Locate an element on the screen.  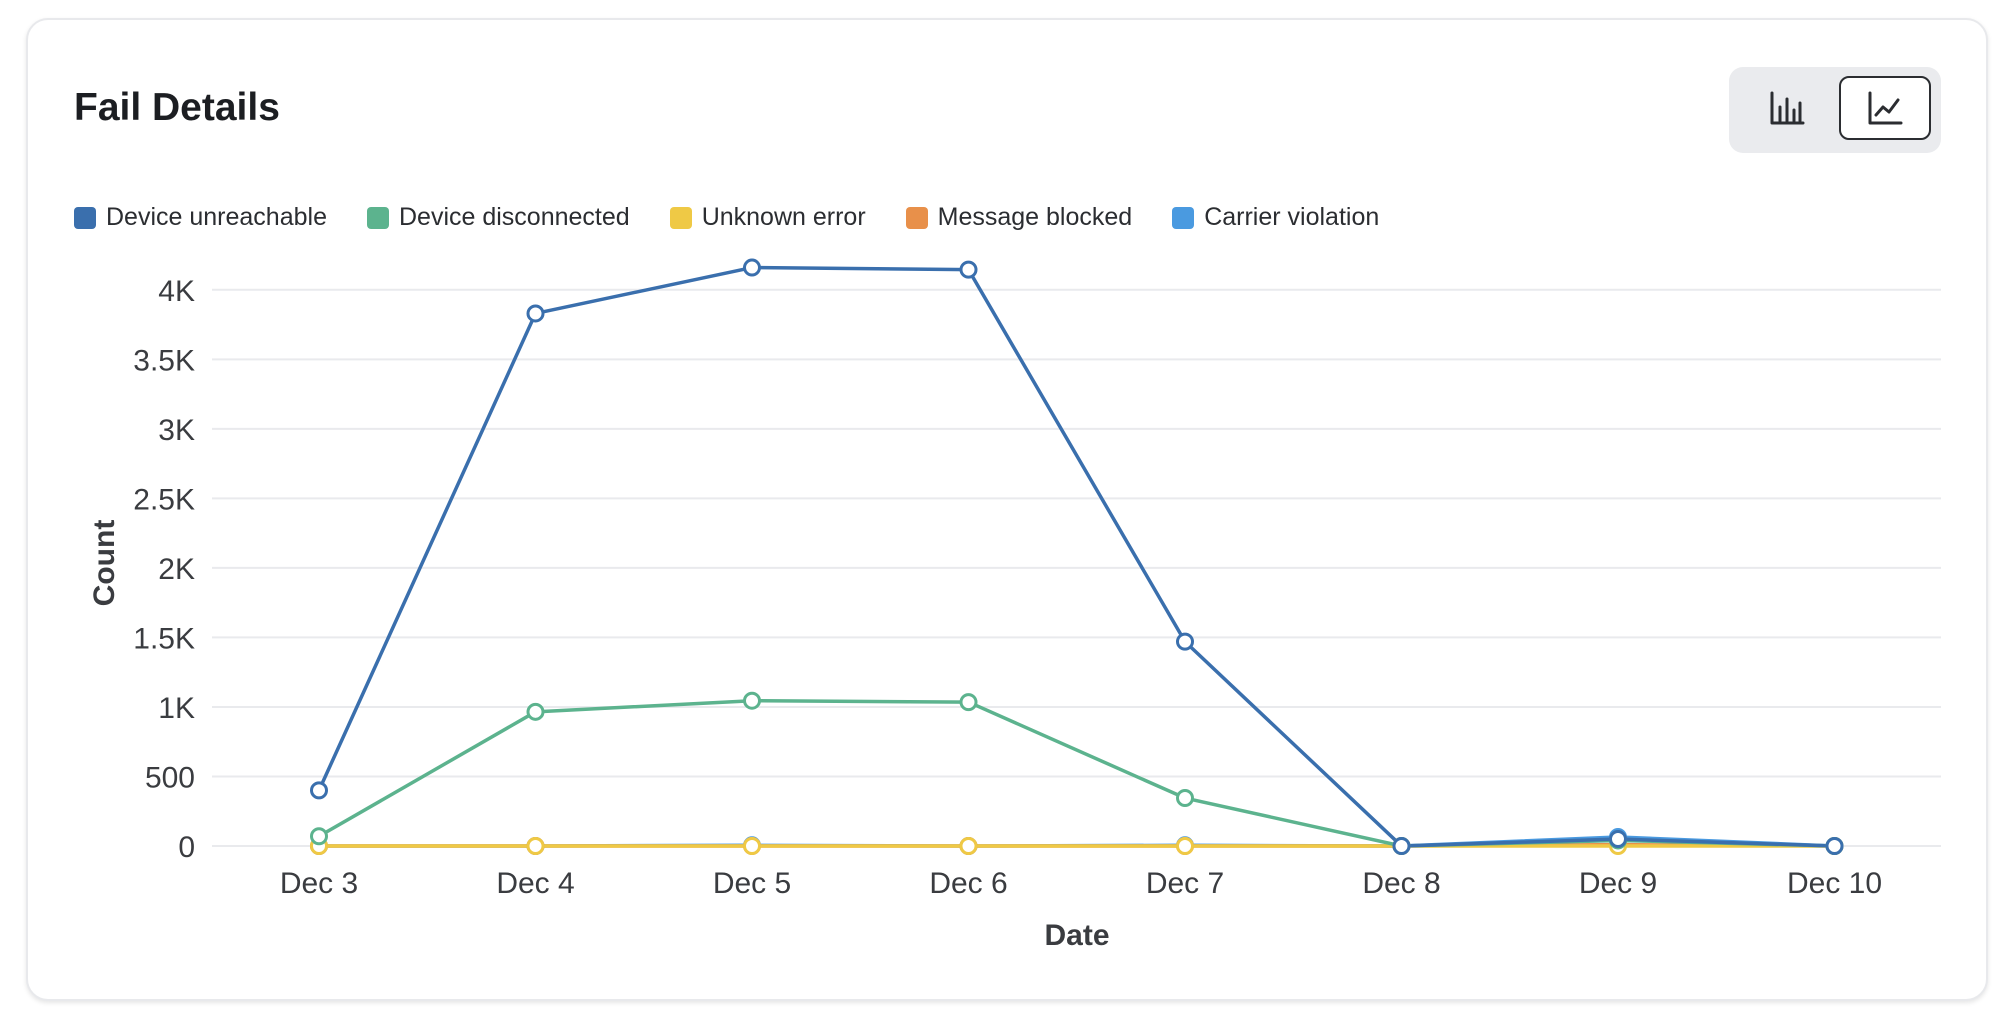
y-tick-label: 2K is located at coordinates (176, 569).